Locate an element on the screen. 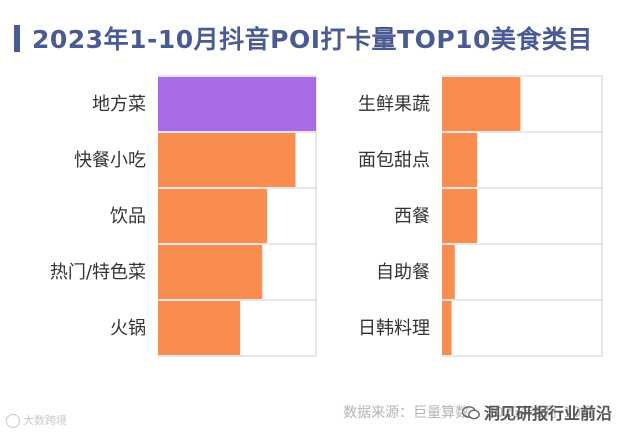  category-label: 生鲜果蔬 is located at coordinates (394, 104).